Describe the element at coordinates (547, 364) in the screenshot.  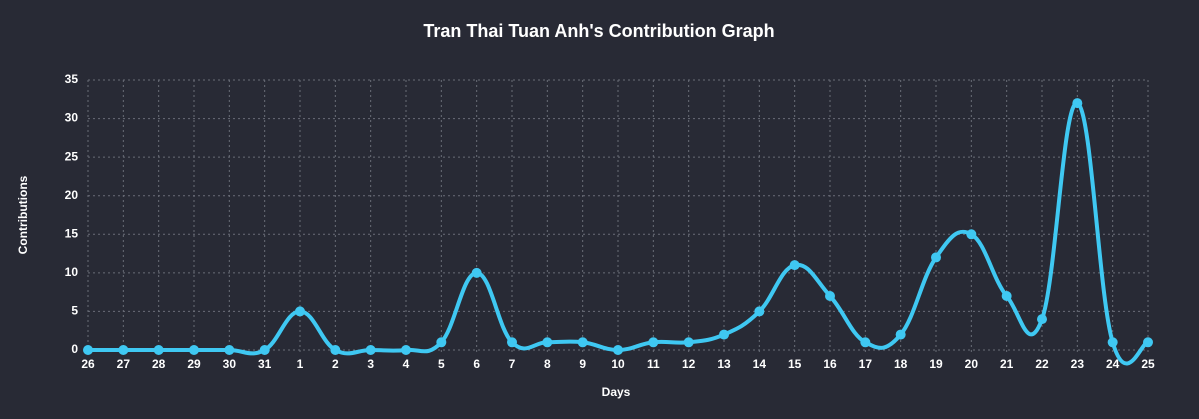
I see `x-tick-label: 8` at that location.